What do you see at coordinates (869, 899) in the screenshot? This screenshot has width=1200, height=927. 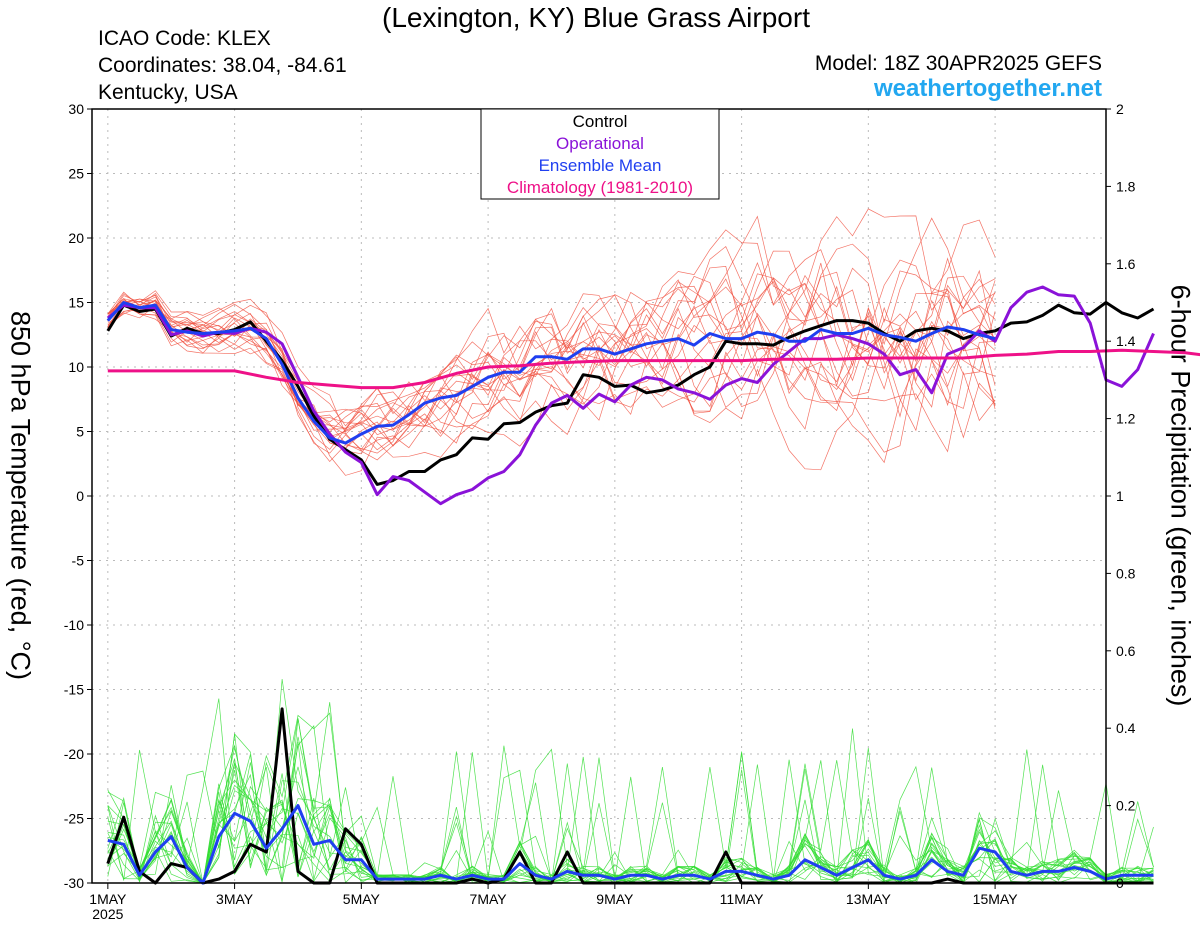 I see `x-tick-label: 13MAY` at bounding box center [869, 899].